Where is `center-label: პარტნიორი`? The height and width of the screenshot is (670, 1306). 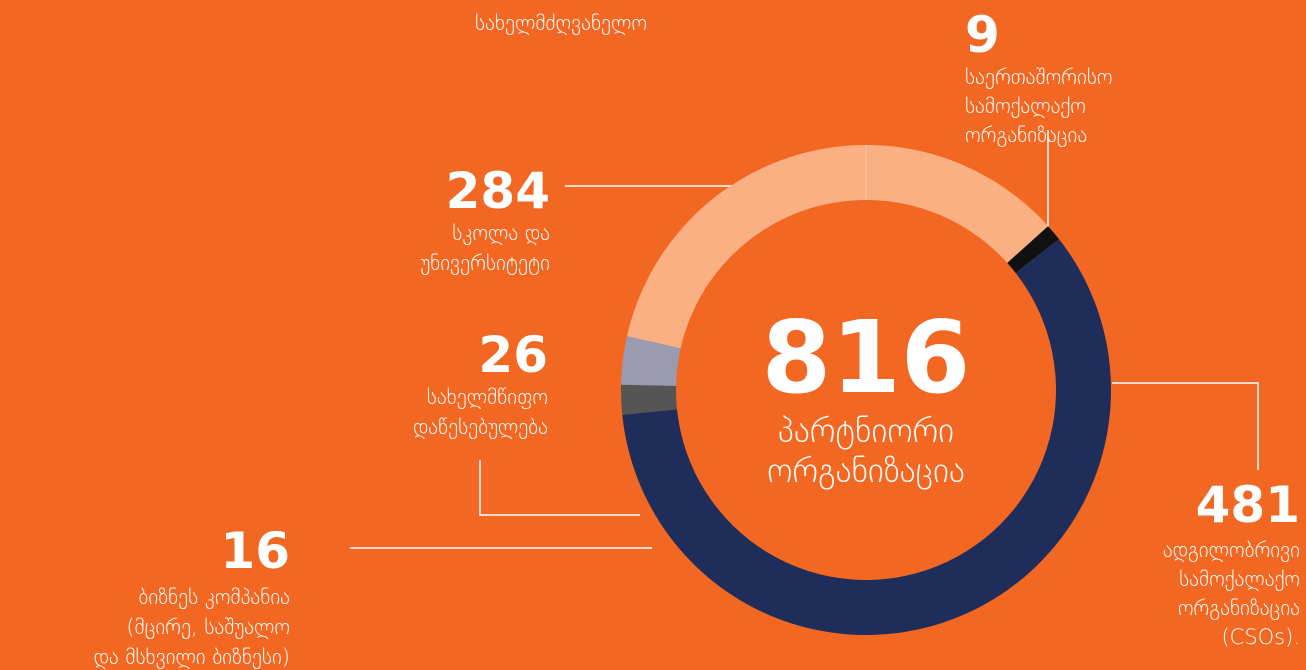
center-label: პარტნიორი is located at coordinates (866, 431).